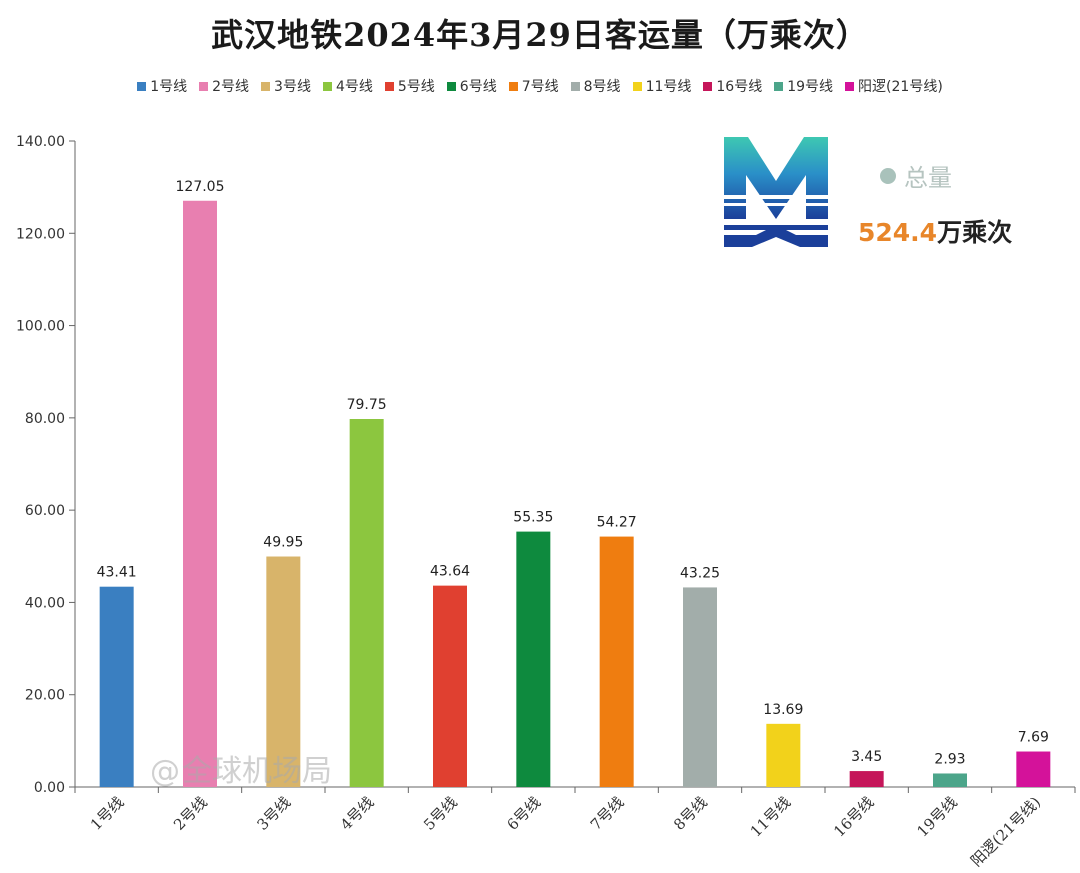  I want to click on data-label: 55.35, so click(533, 518).